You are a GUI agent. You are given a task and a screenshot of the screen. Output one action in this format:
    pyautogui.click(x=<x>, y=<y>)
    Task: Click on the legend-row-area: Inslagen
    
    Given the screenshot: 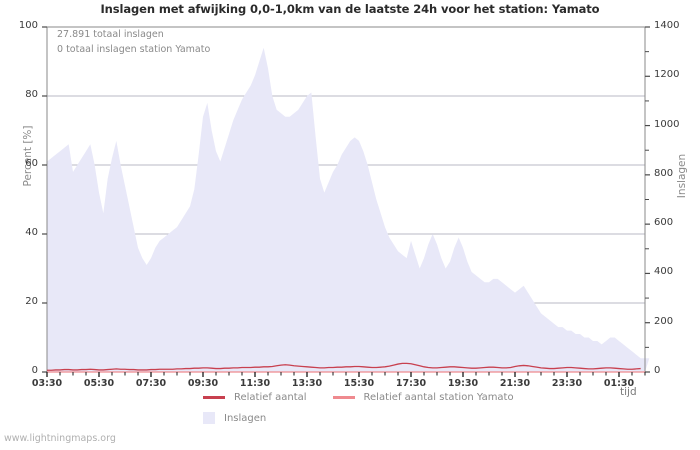 What is the action you would take?
    pyautogui.click(x=234, y=418)
    